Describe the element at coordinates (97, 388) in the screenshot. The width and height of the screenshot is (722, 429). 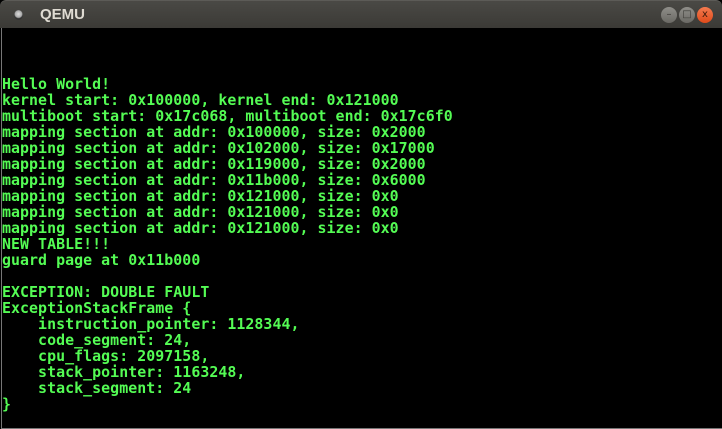
I see `console-line: stack_segment: 24` at that location.